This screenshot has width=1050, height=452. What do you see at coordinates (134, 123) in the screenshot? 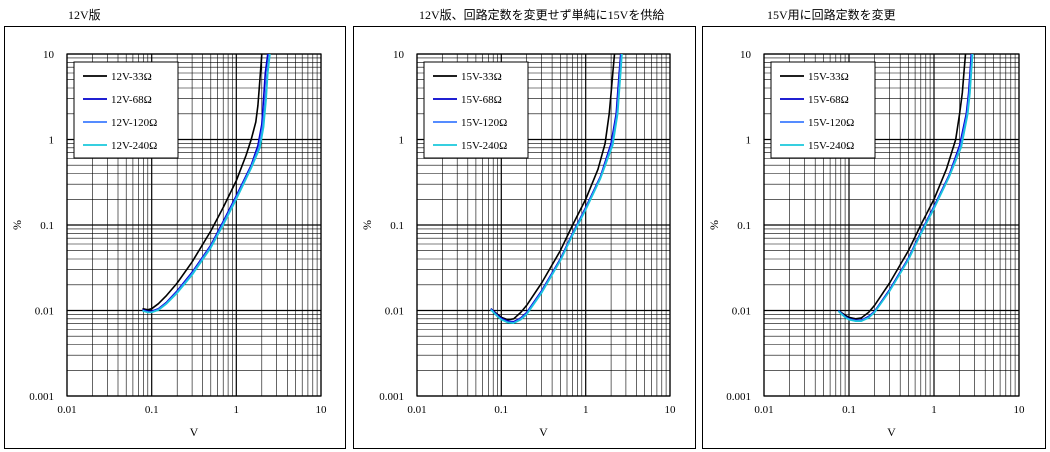
I see `legend-entry: 12V-120Ω` at bounding box center [134, 123].